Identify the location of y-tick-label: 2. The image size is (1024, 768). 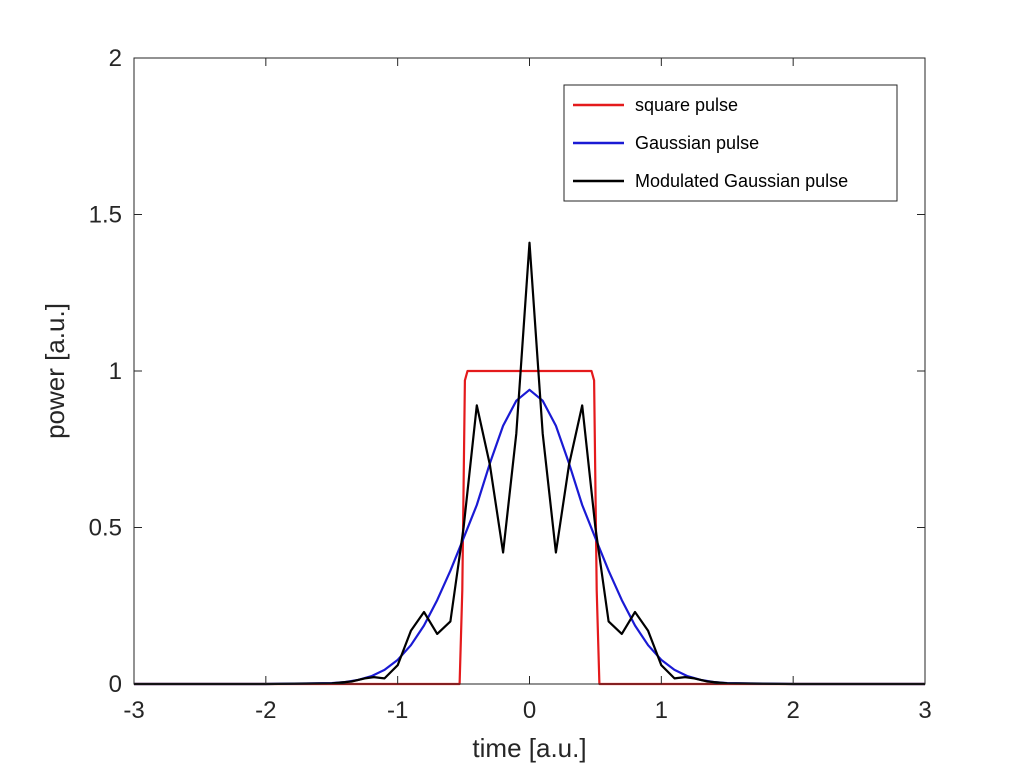
(115, 58).